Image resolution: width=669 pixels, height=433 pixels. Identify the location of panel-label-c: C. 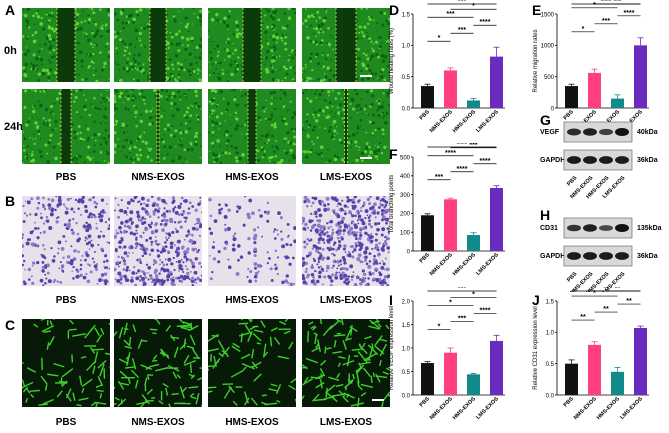
(10, 325).